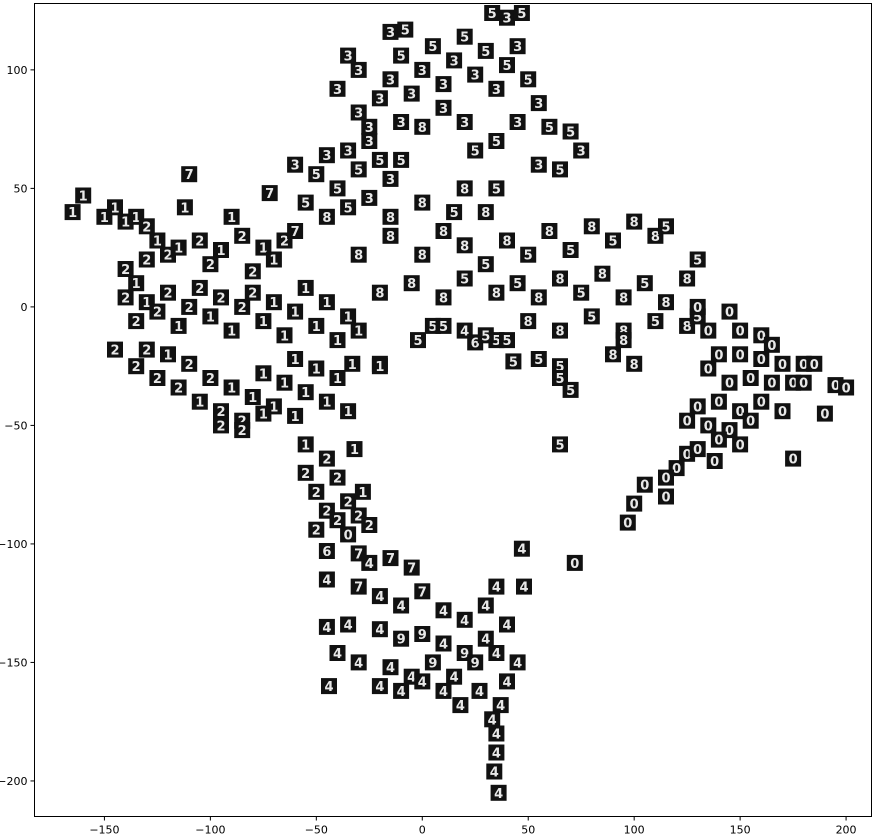 Image resolution: width=874 pixels, height=840 pixels. Describe the element at coordinates (401, 640) in the screenshot. I see `svg-text: 9` at that location.